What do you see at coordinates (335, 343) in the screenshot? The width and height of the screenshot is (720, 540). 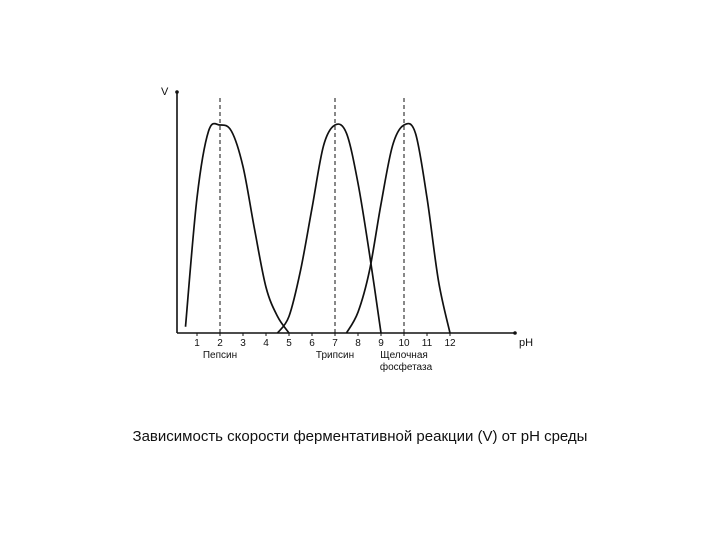 I see `x-tick-label: 7` at bounding box center [335, 343].